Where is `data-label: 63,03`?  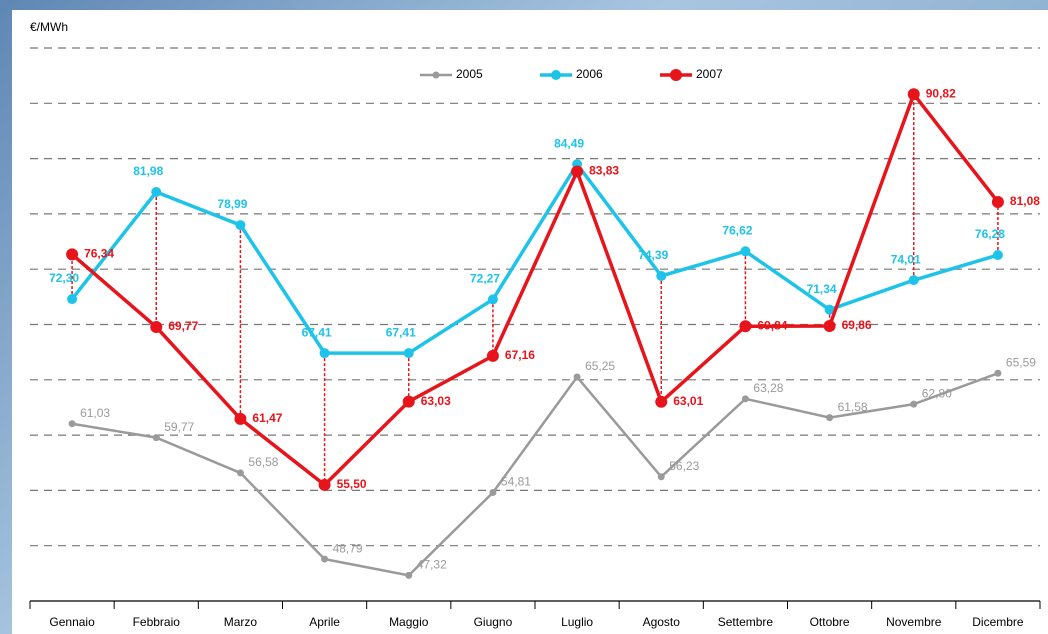
data-label: 63,03 is located at coordinates (436, 401).